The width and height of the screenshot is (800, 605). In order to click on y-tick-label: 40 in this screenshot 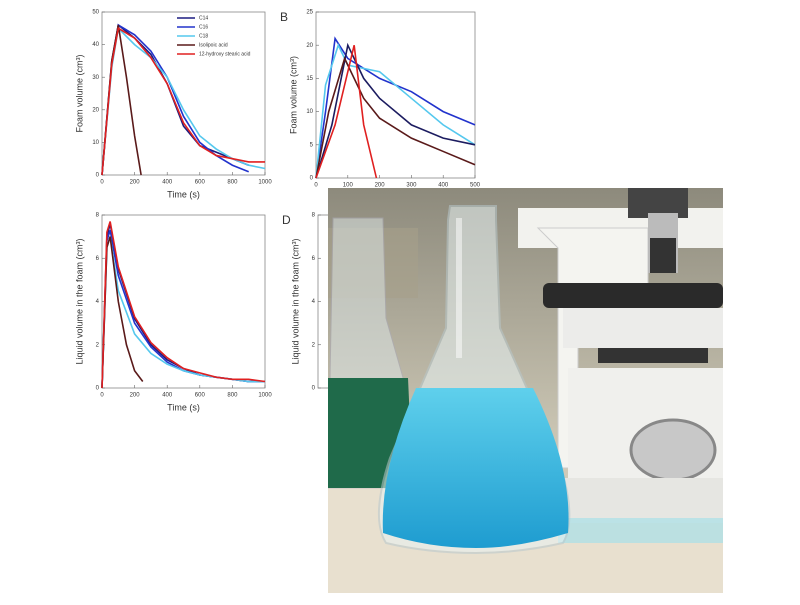, I will do `click(95, 45)`.